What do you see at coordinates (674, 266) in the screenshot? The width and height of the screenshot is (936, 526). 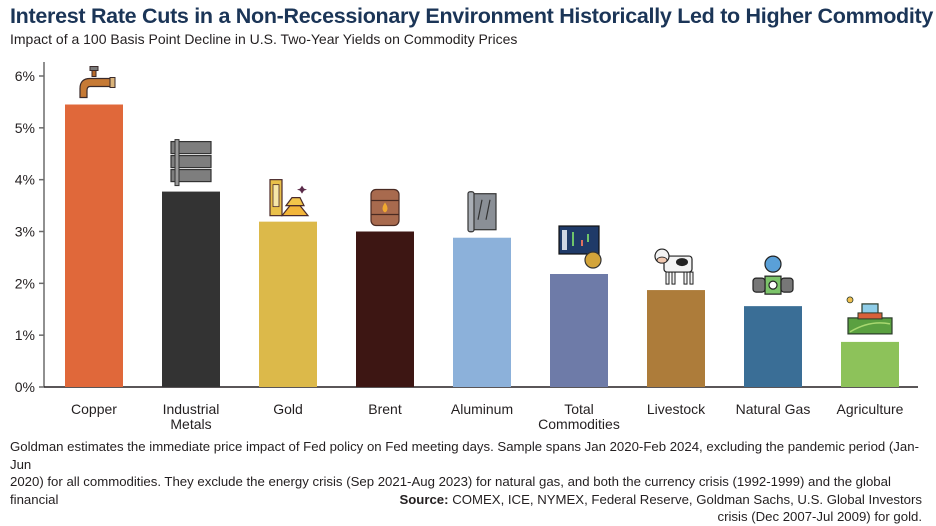 I see `cow-icon` at bounding box center [674, 266].